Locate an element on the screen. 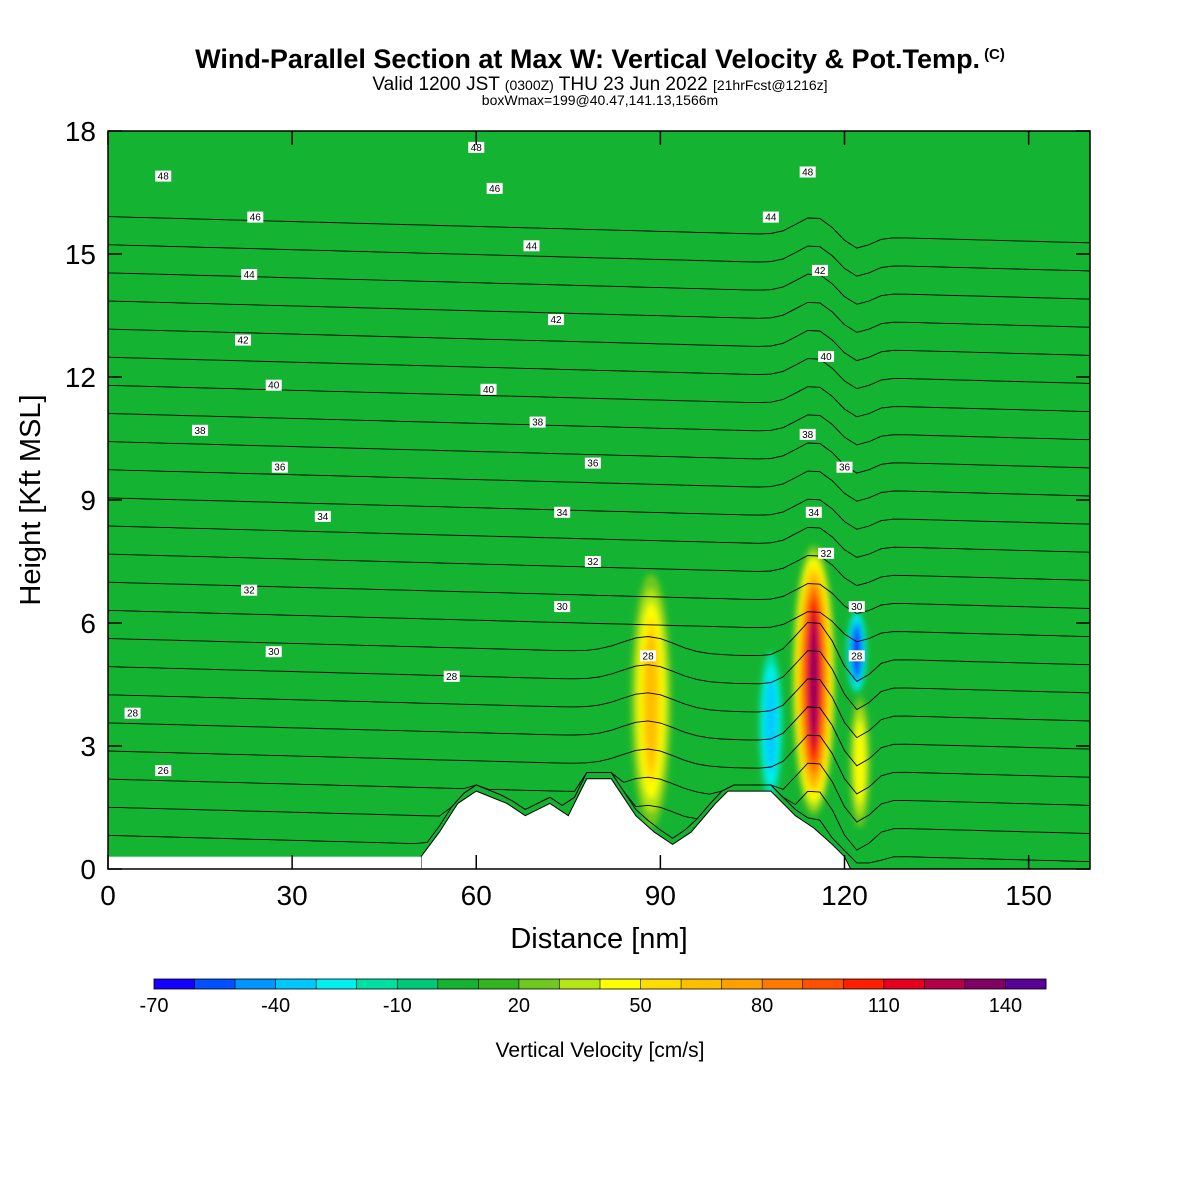 The height and width of the screenshot is (1200, 1200). theta-label-text: 48 is located at coordinates (164, 177).